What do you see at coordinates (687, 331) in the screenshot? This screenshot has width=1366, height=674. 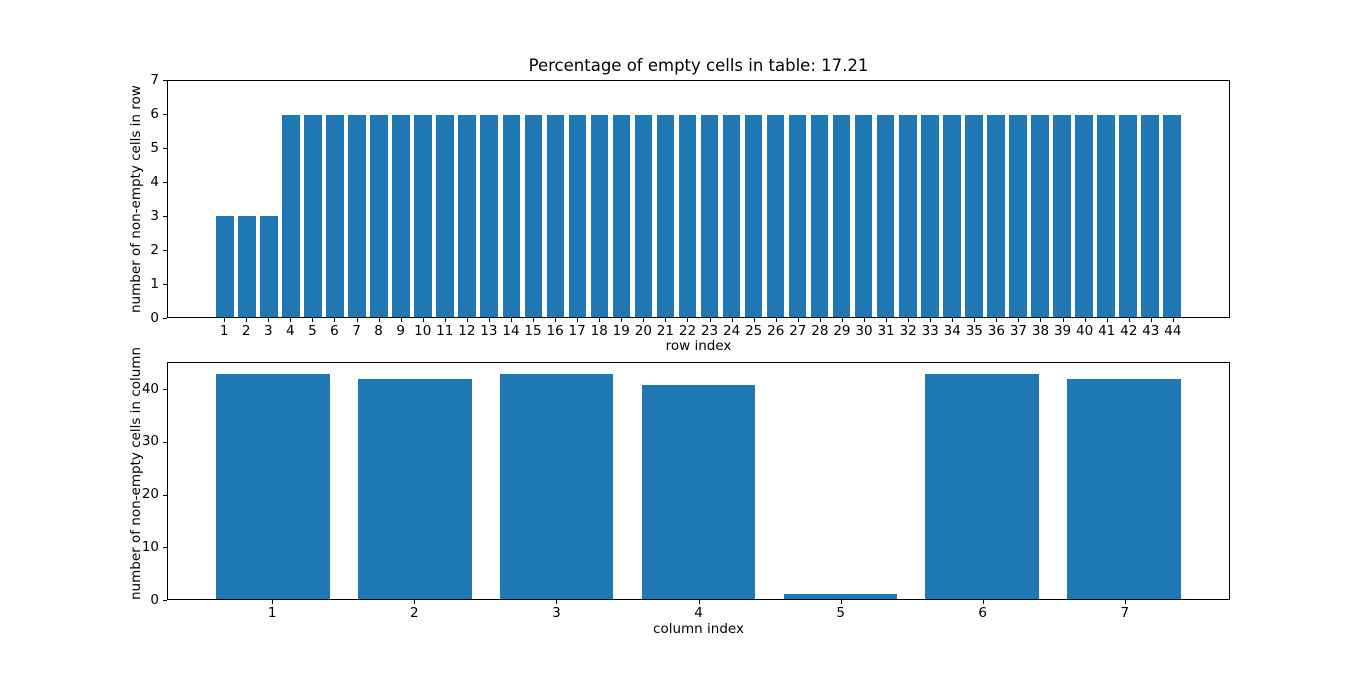 I see `x-tick-label: 22` at bounding box center [687, 331].